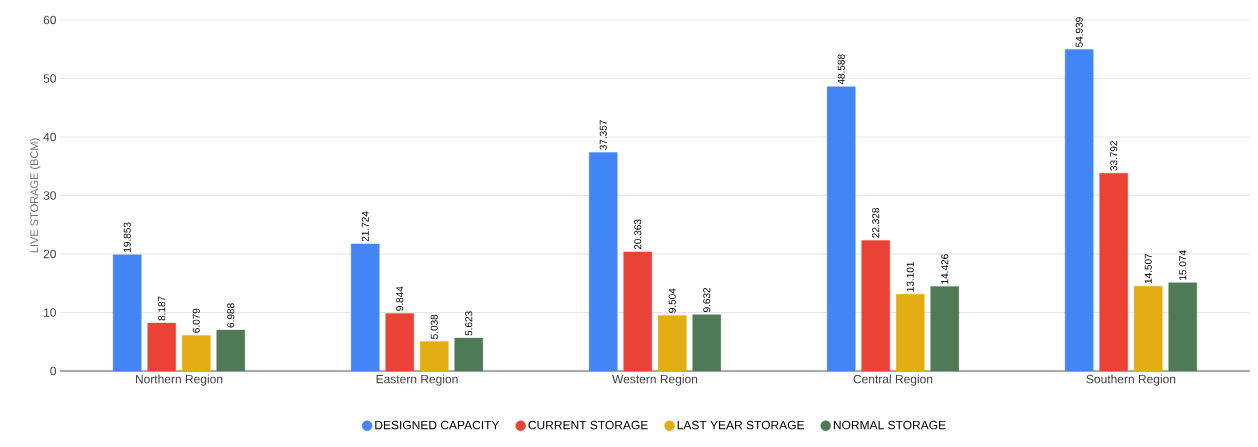 The image size is (1258, 447). What do you see at coordinates (49, 78) in the screenshot?
I see `y-tick-label: 50` at bounding box center [49, 78].